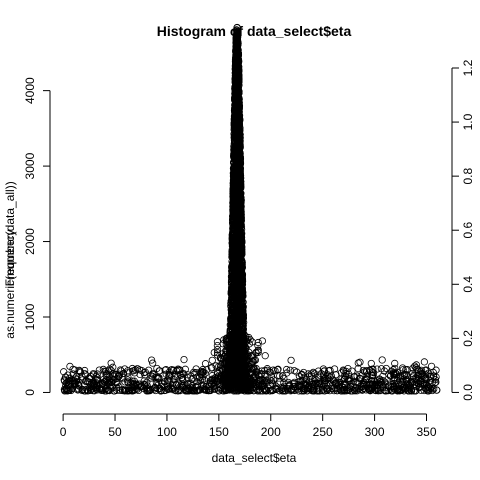  I want to click on y-tick-label: 0, so click(30, 392).